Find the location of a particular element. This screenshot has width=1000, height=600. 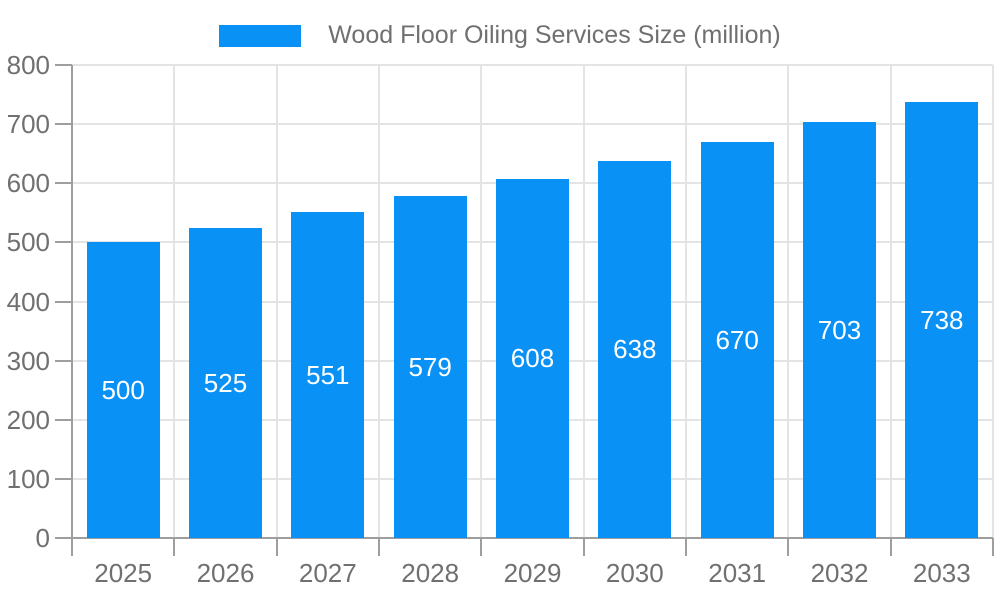

bar-value-label-2033: 738 is located at coordinates (942, 319).